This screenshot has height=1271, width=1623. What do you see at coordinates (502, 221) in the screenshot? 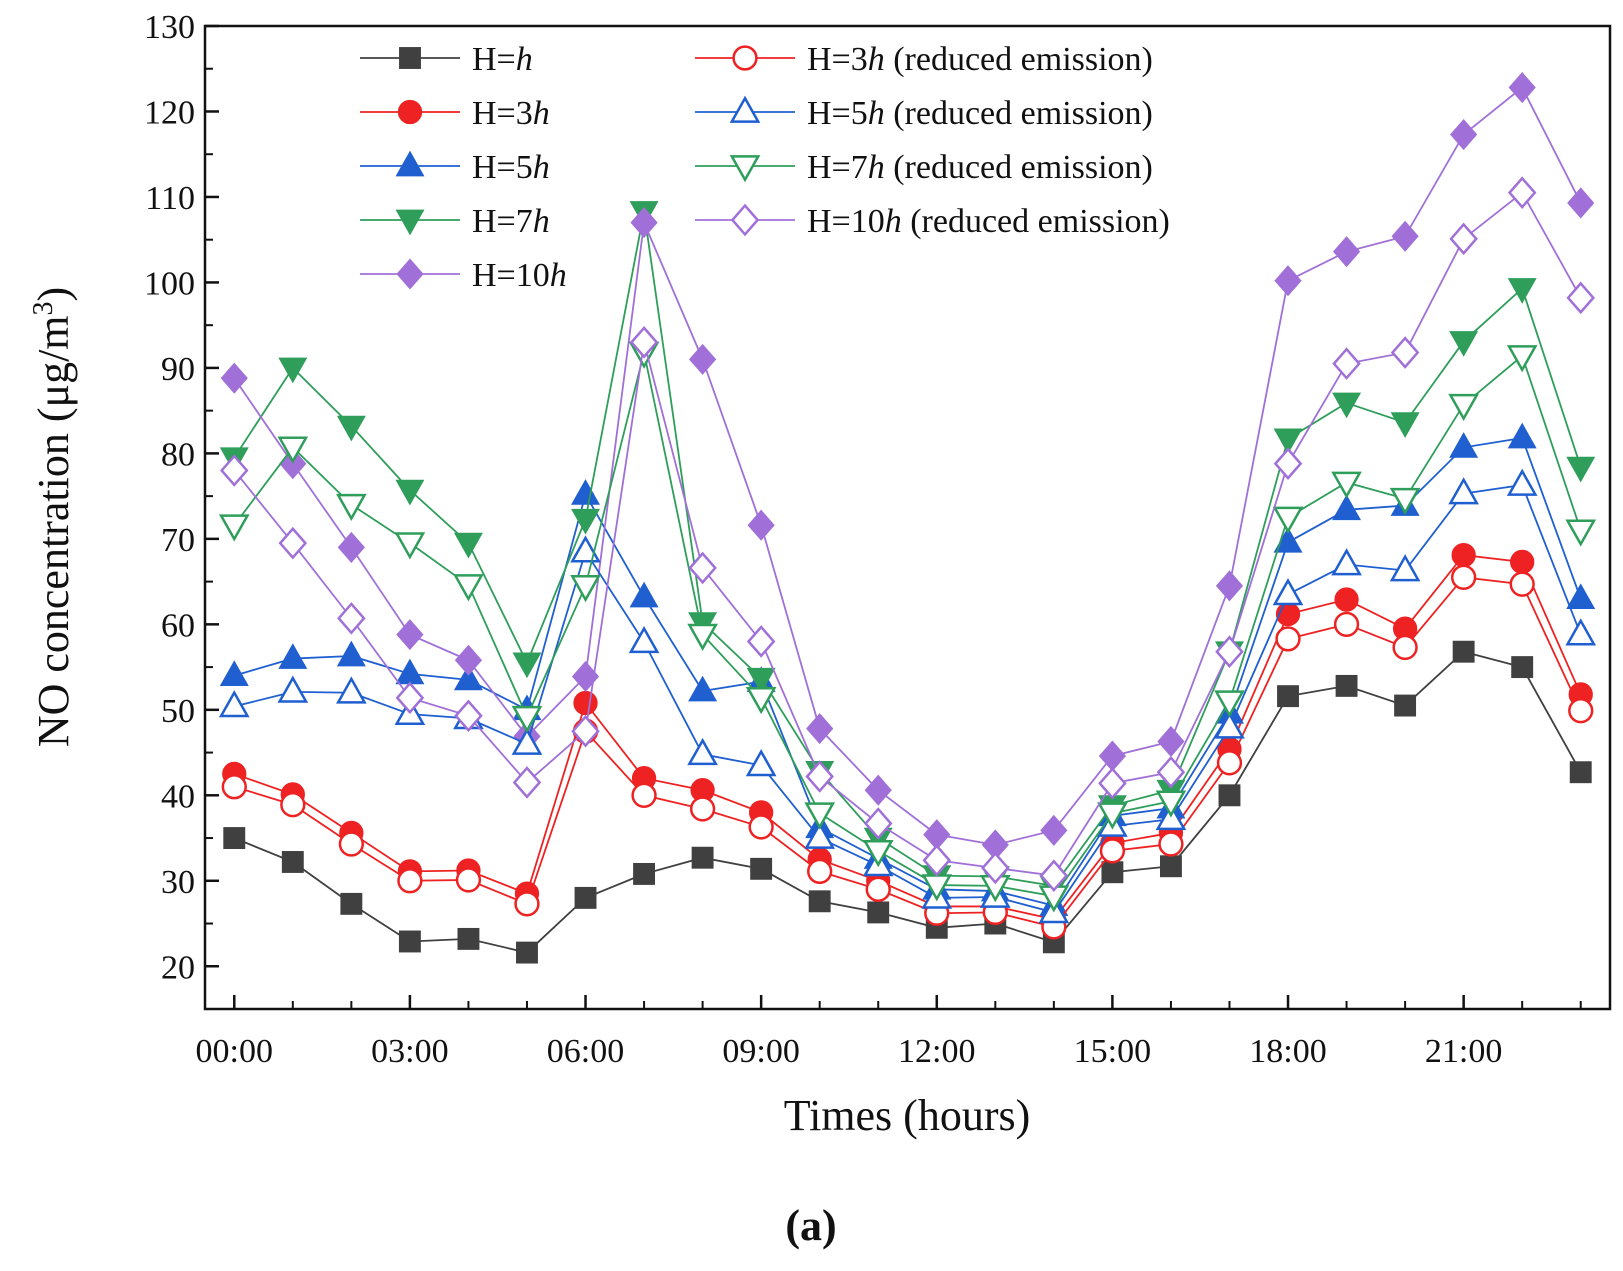
I see `legend-label-prefix: H=7` at bounding box center [502, 221].